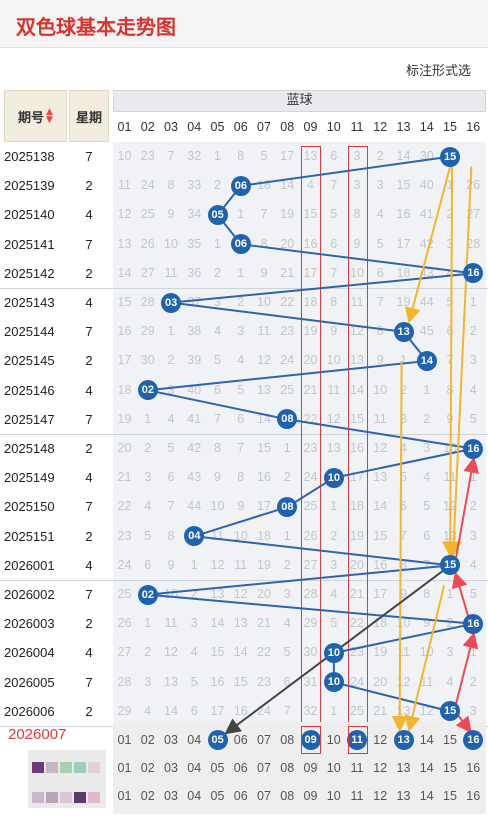 The width and height of the screenshot is (488, 831). What do you see at coordinates (299, 768) in the screenshot?
I see `pick-area` at bounding box center [299, 768].